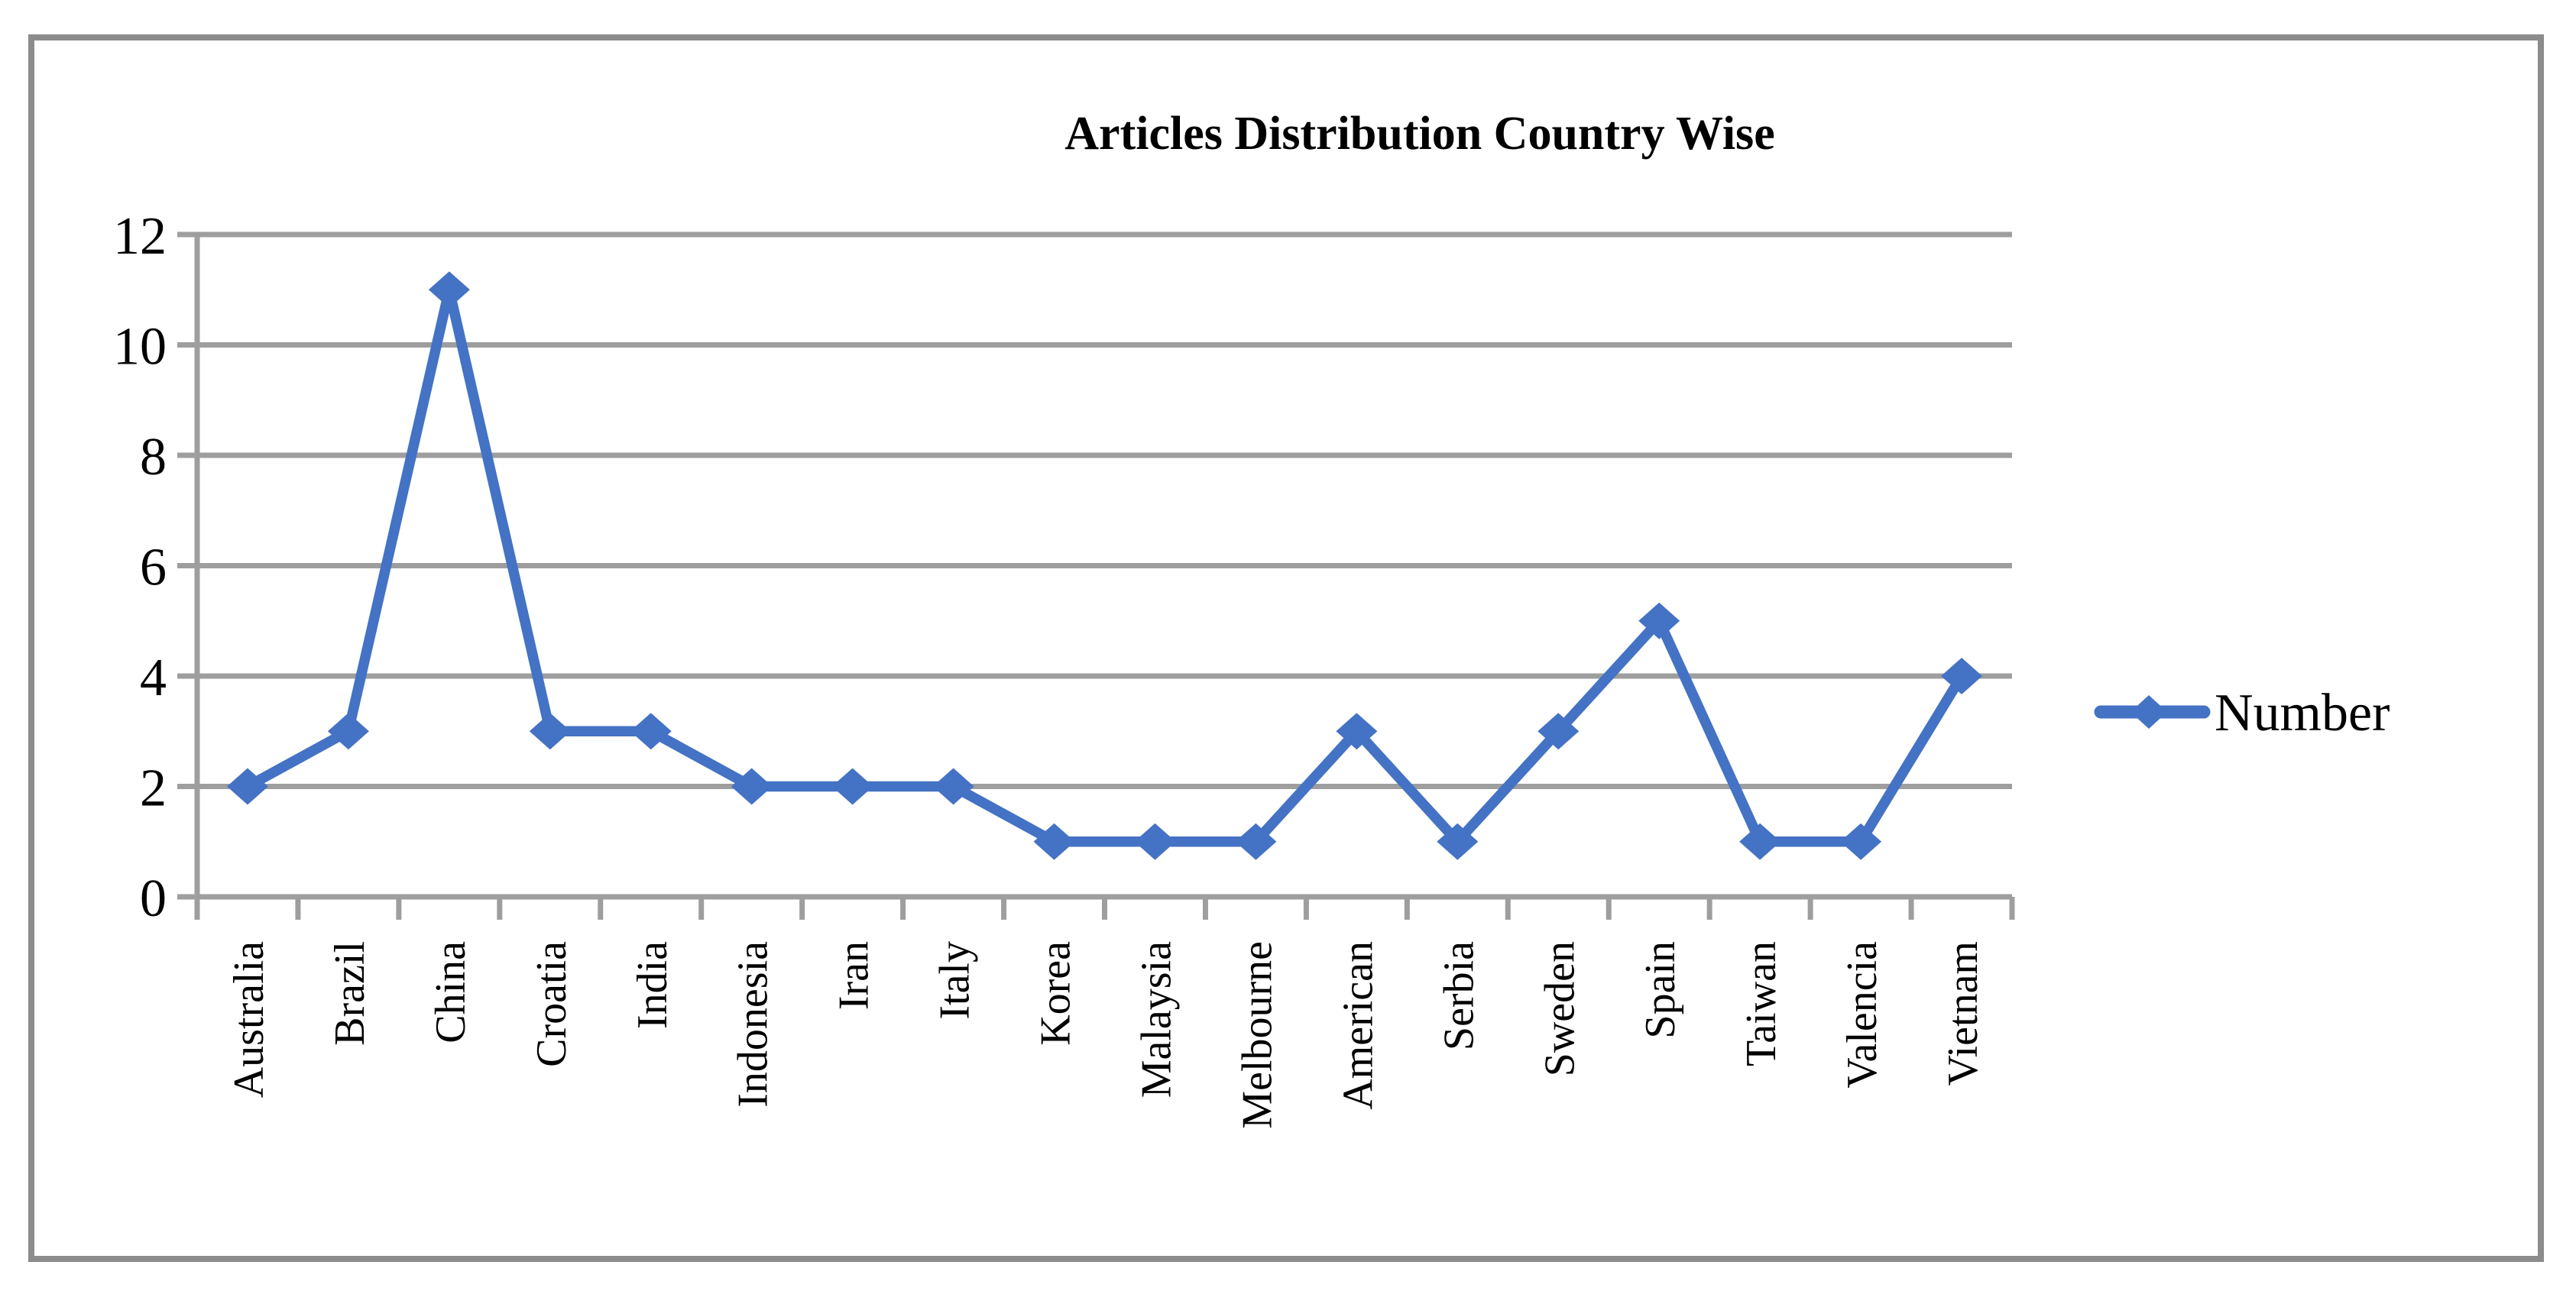  I want to click on x-axis-label-india: India, so click(653, 985).